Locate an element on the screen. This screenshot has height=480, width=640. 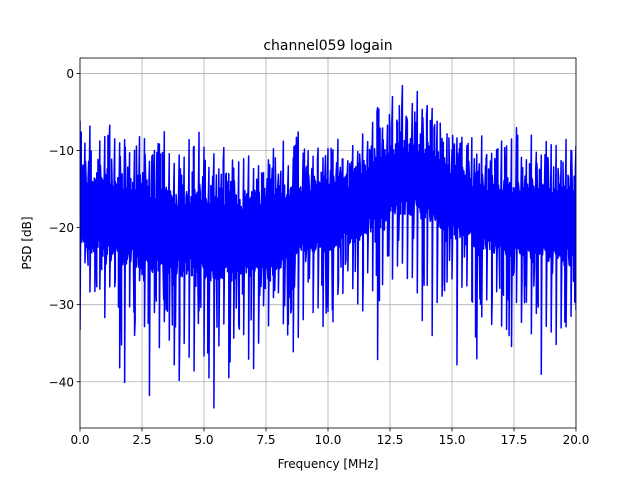
x-tick-label: 10.0 is located at coordinates (328, 440).